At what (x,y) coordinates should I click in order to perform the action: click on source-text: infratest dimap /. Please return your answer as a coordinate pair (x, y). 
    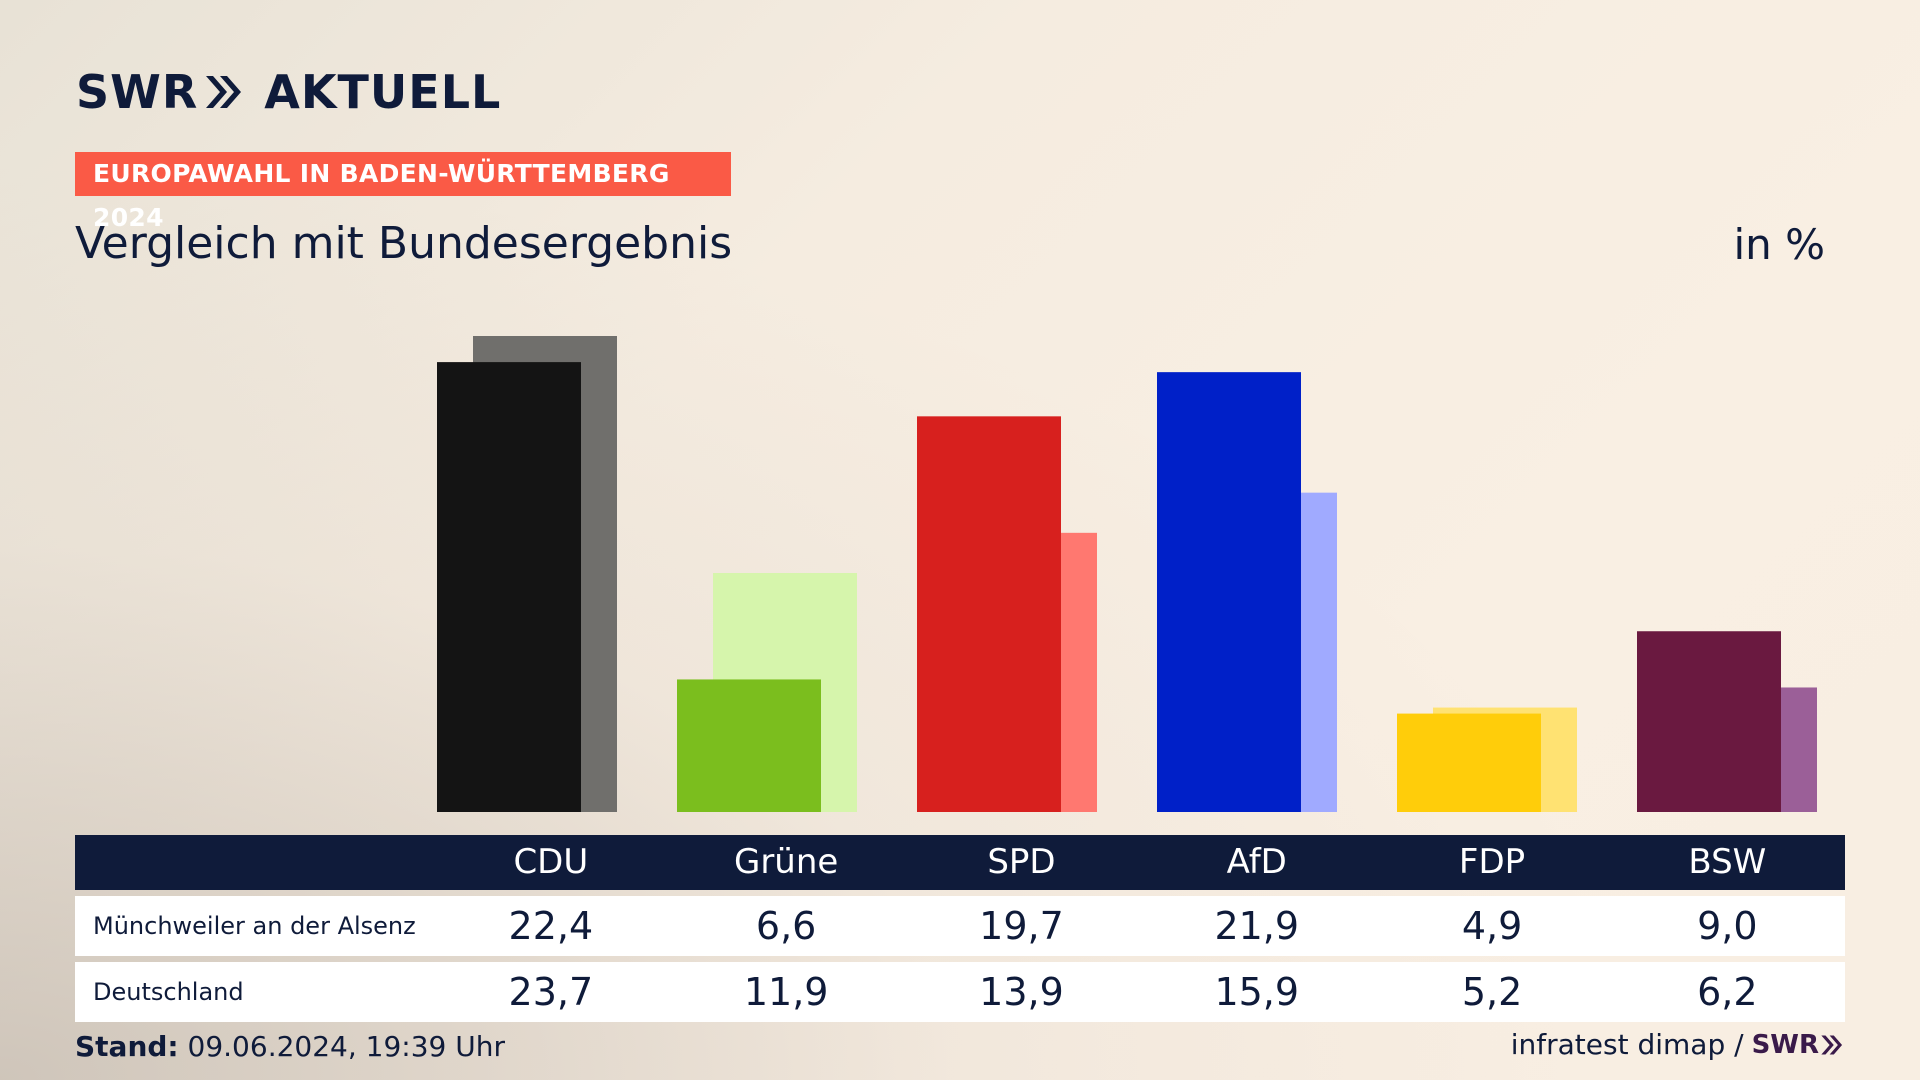
    Looking at the image, I should click on (1627, 1044).